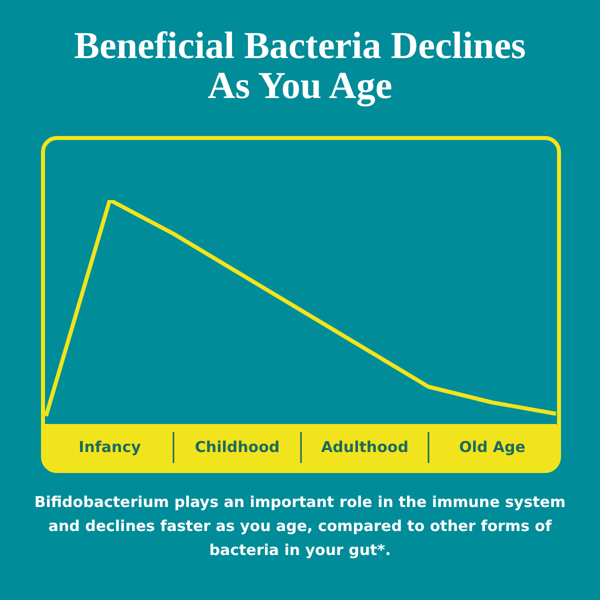 The width and height of the screenshot is (600, 600). I want to click on x-tick-label: Childhood, so click(237, 447).